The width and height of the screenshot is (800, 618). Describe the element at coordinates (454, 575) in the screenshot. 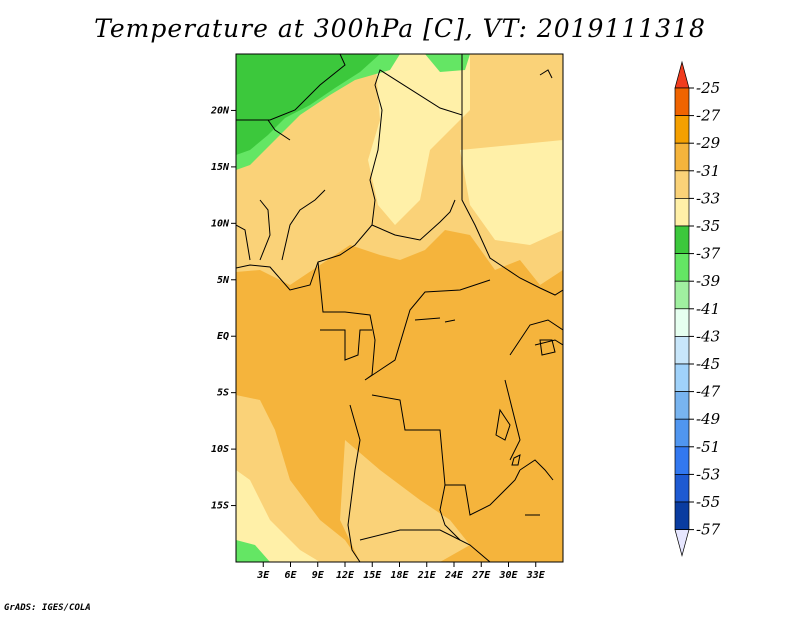

I see `lon-tick-label: 24E` at that location.